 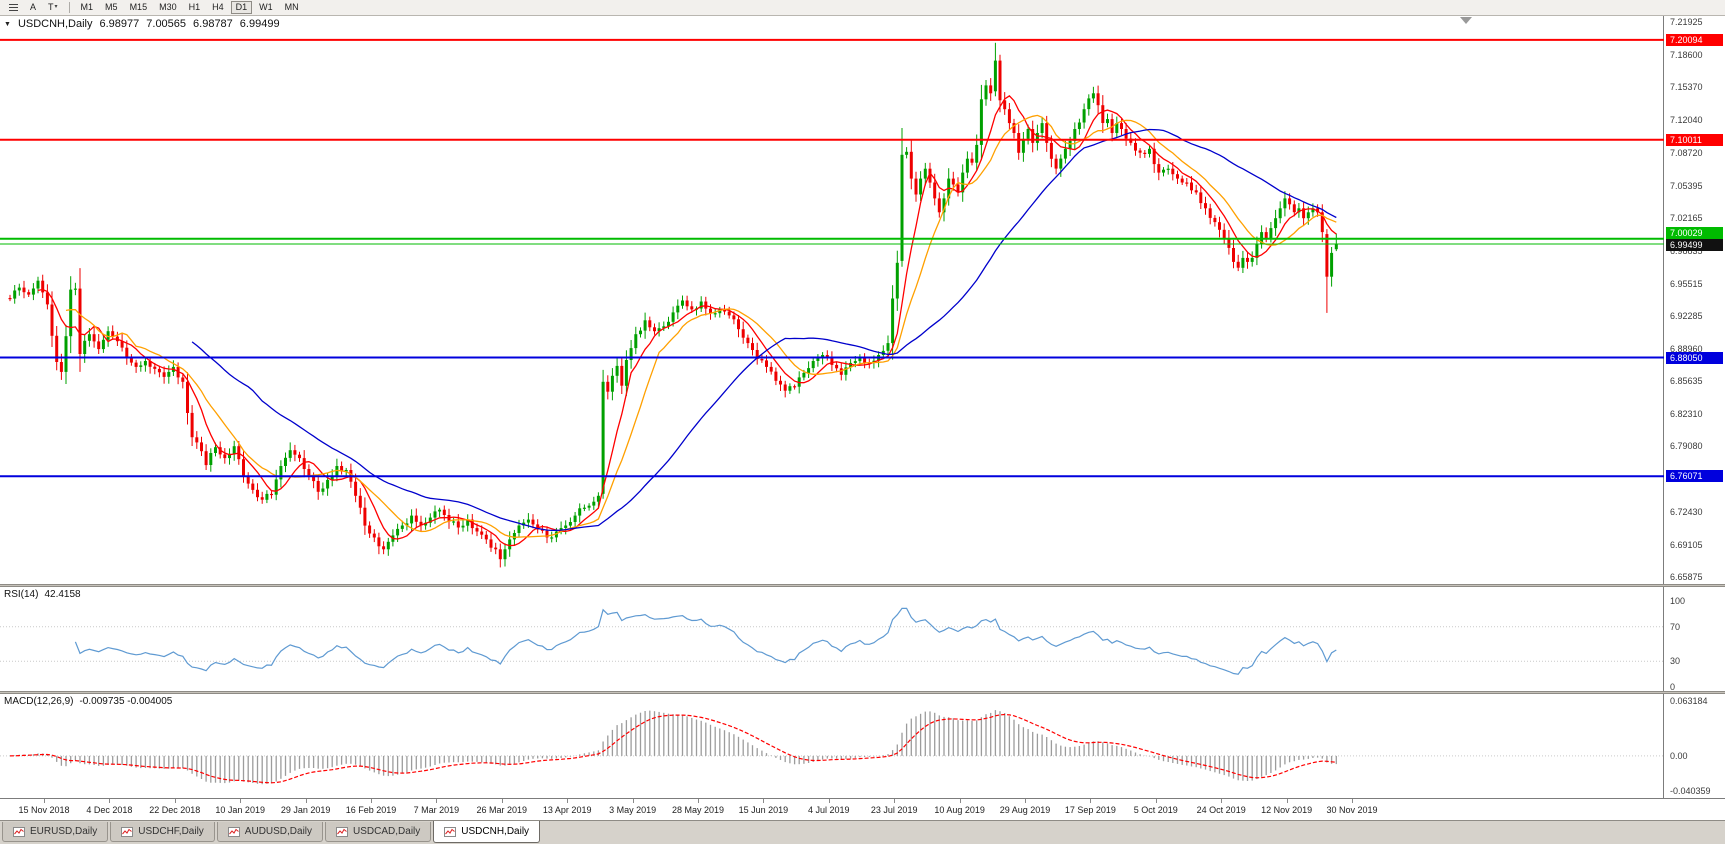 I want to click on time-axis-label: 29 Aug 2019, so click(x=1025, y=810).